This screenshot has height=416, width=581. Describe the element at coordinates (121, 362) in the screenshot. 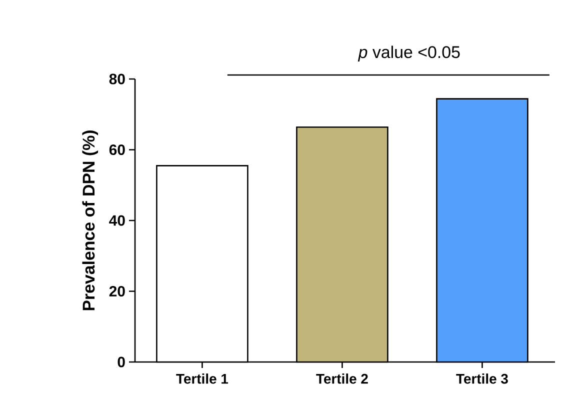

I see `y-tick-label: 0` at that location.